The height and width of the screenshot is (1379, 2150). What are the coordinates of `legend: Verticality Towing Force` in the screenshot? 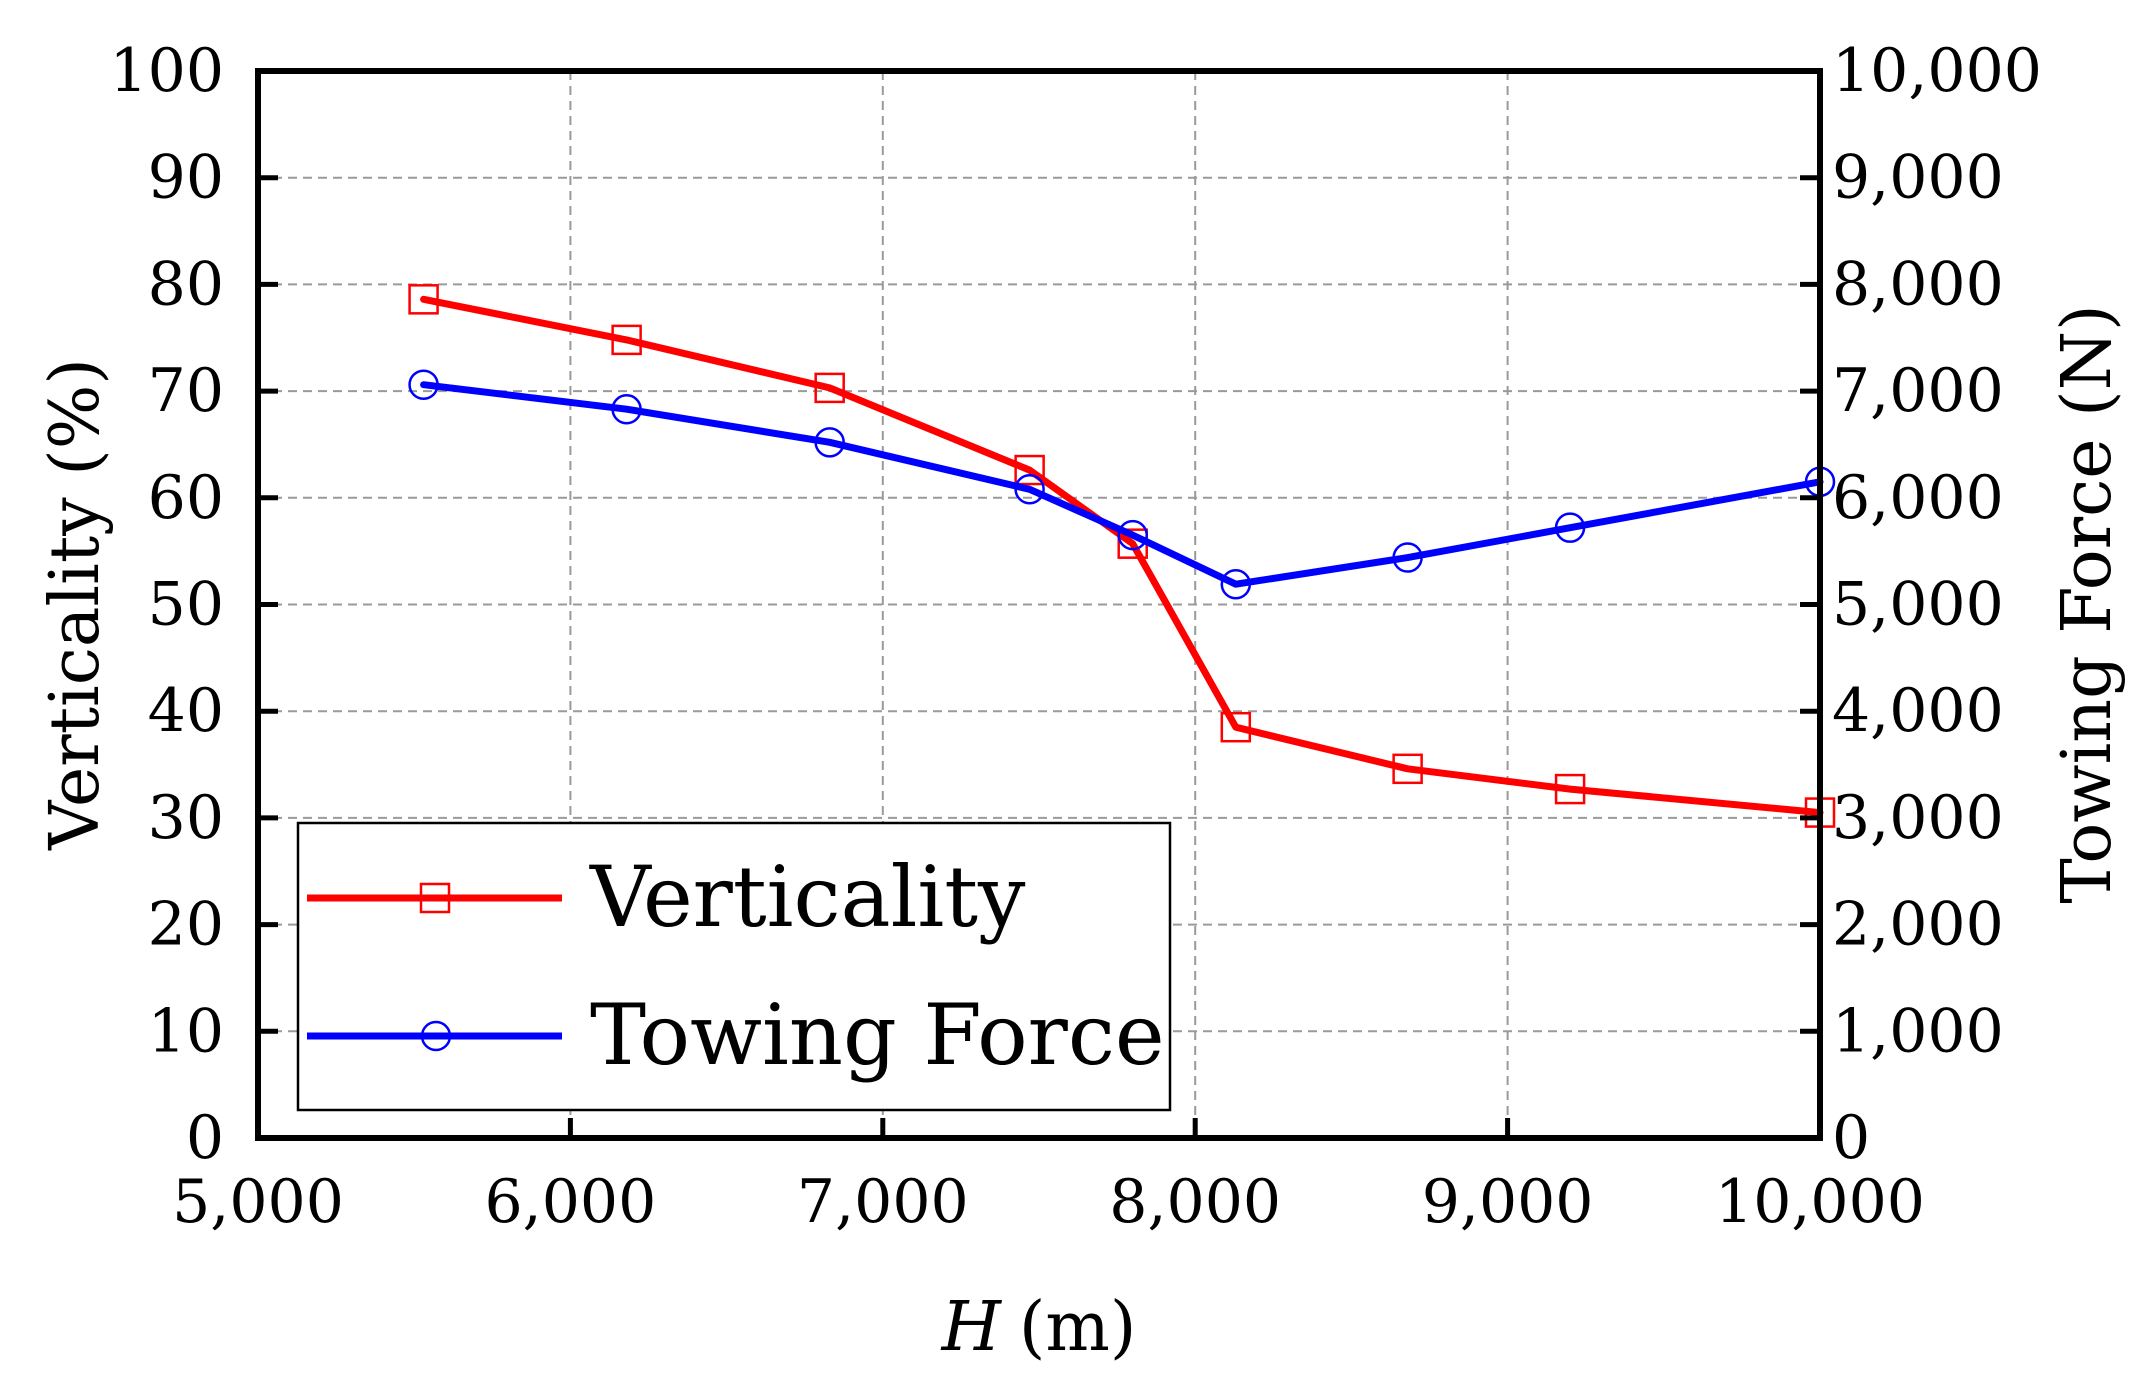 It's located at (734, 966).